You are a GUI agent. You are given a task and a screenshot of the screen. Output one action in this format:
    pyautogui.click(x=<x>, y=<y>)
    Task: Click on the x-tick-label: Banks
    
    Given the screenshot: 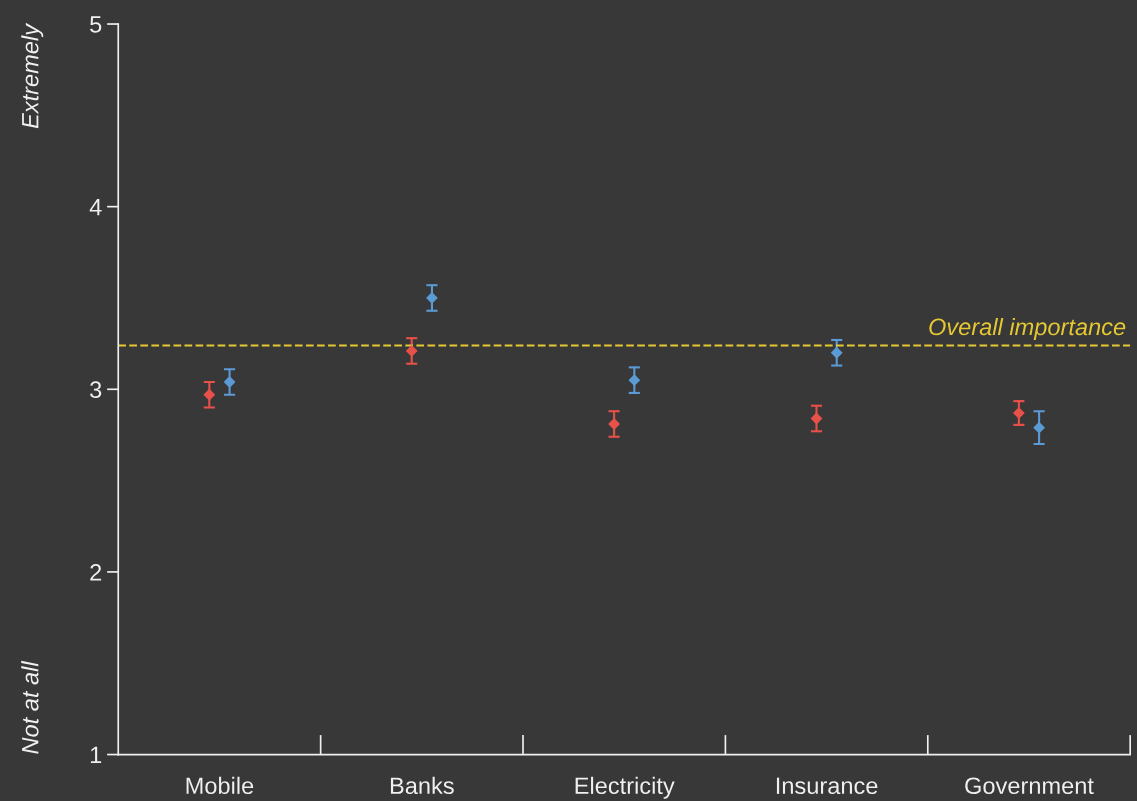 What is the action you would take?
    pyautogui.click(x=422, y=785)
    